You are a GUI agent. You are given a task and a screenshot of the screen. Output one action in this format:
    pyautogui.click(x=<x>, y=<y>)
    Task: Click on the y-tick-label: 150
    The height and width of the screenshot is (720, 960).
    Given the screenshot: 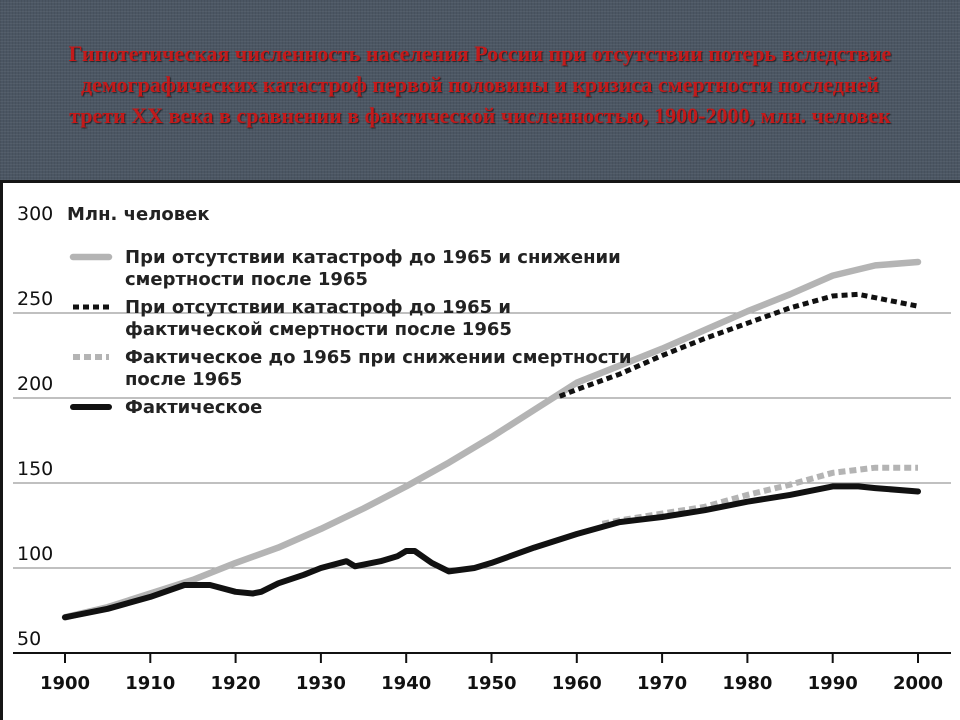 What is the action you would take?
    pyautogui.click(x=35, y=469)
    